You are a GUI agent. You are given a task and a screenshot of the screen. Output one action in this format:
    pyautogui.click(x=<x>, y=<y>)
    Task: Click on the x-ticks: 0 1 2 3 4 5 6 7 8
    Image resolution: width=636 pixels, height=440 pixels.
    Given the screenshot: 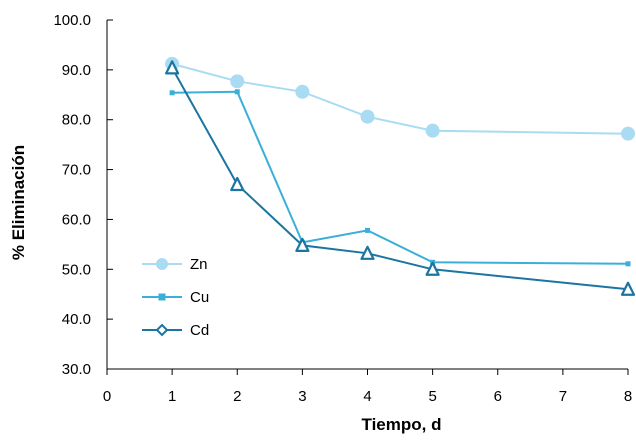 What is the action you would take?
    pyautogui.click(x=367, y=387)
    